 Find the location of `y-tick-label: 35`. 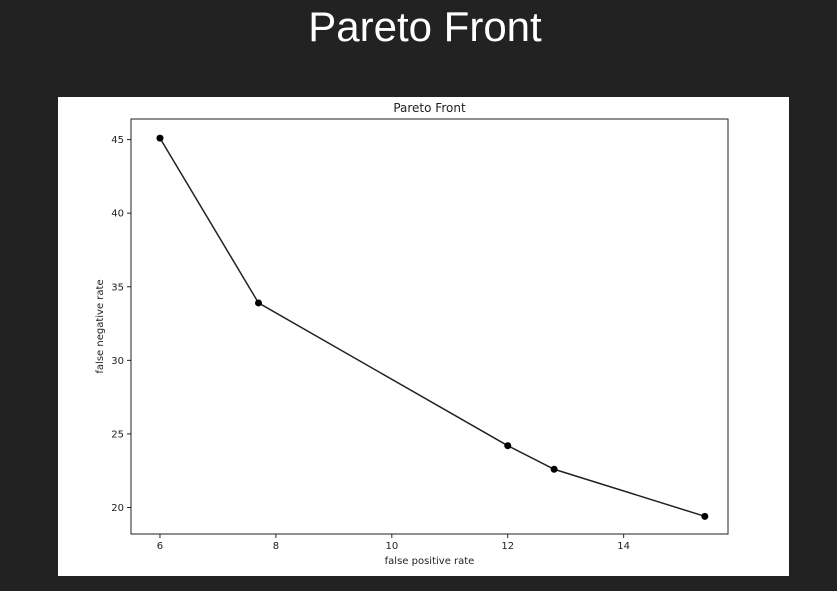

y-tick-label: 35 is located at coordinates (117, 287).